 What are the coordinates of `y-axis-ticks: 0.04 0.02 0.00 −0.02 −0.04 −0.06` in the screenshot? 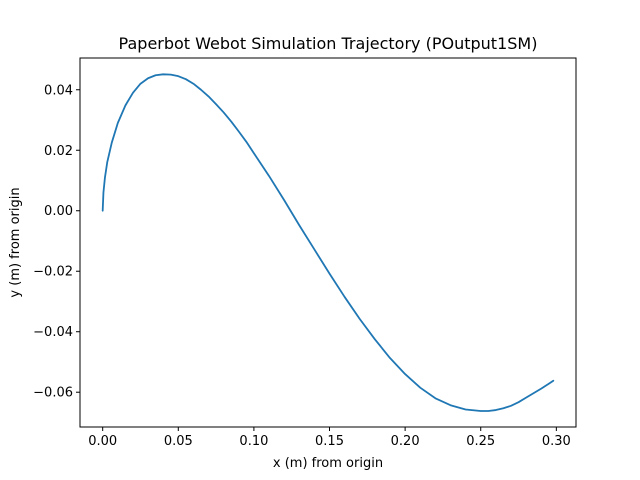 It's located at (56, 242).